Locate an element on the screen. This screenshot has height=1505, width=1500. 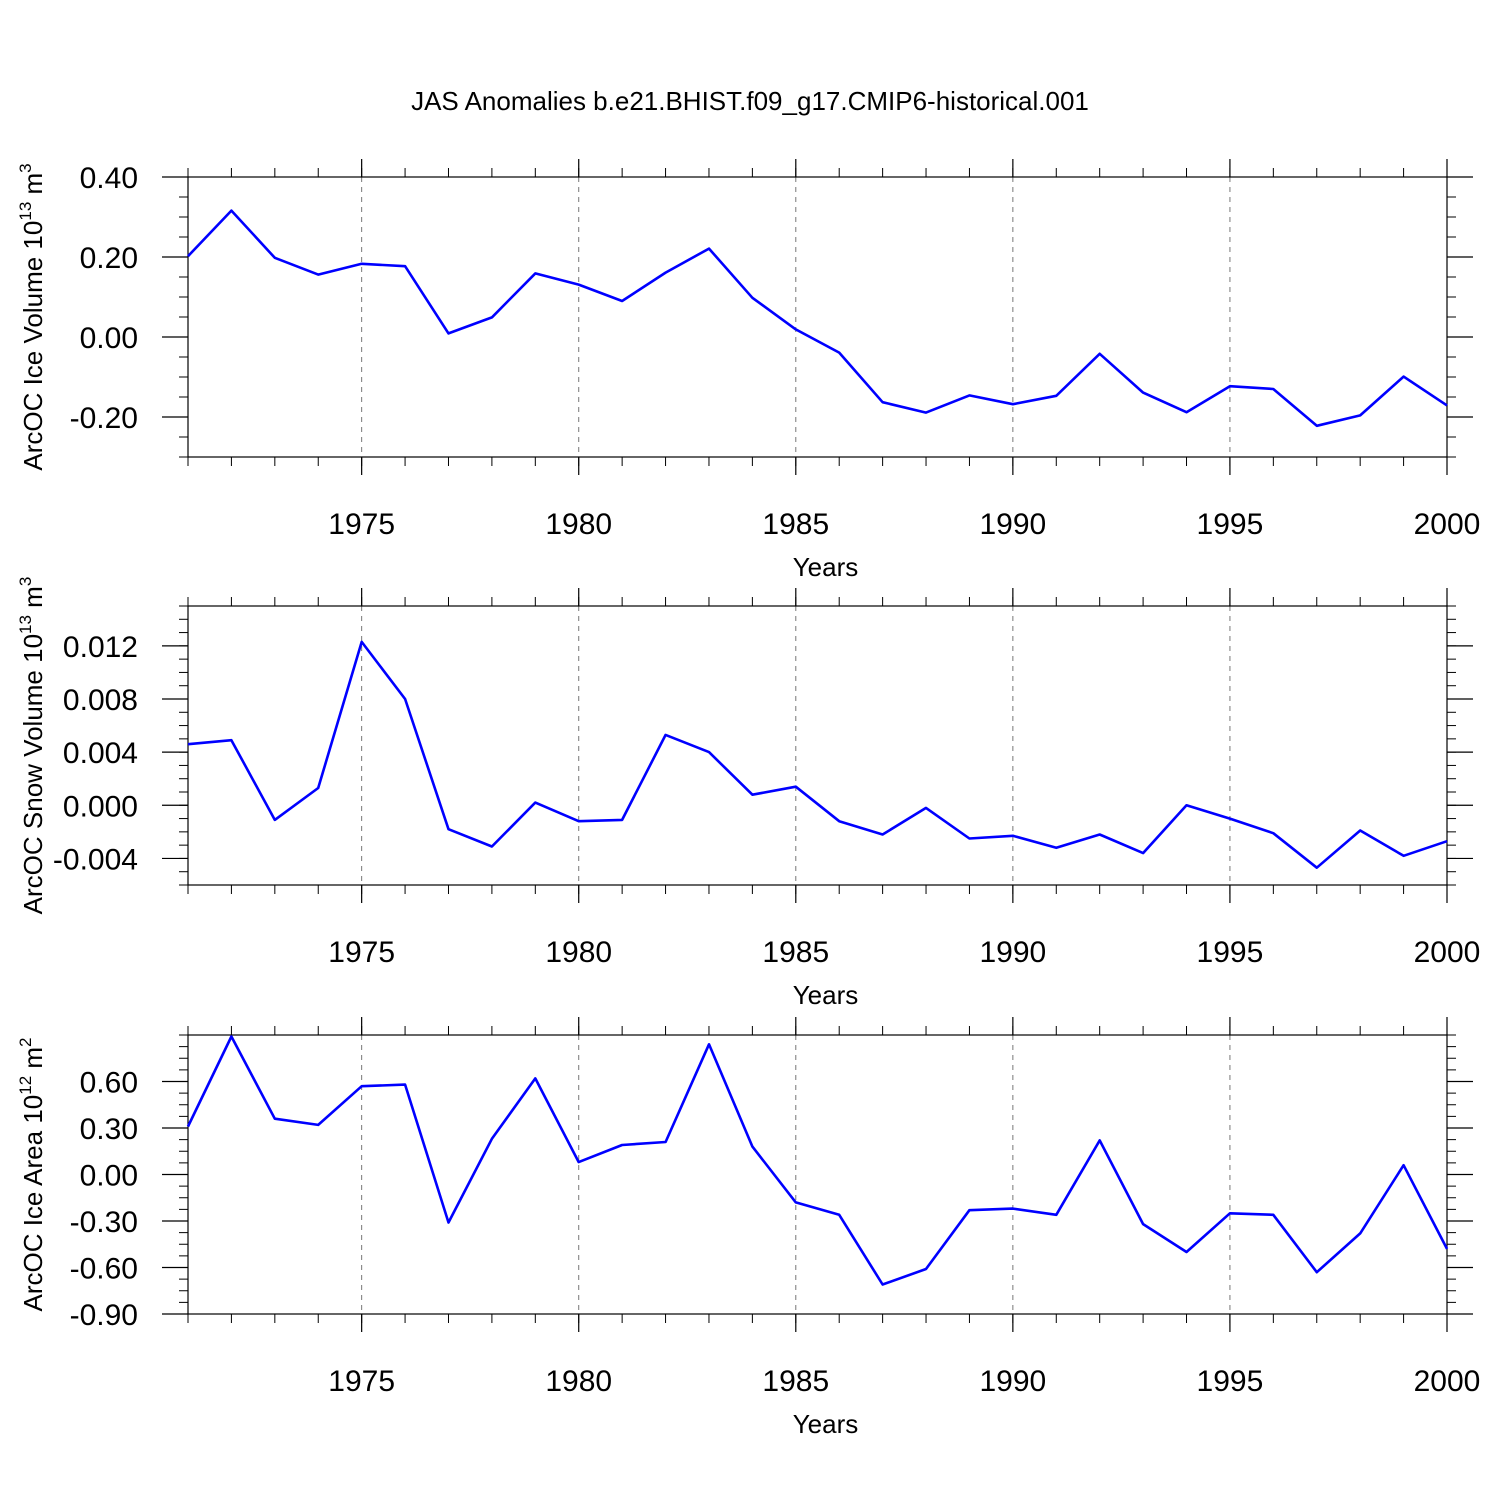
y-tick-label: 0.008 is located at coordinates (100, 700).